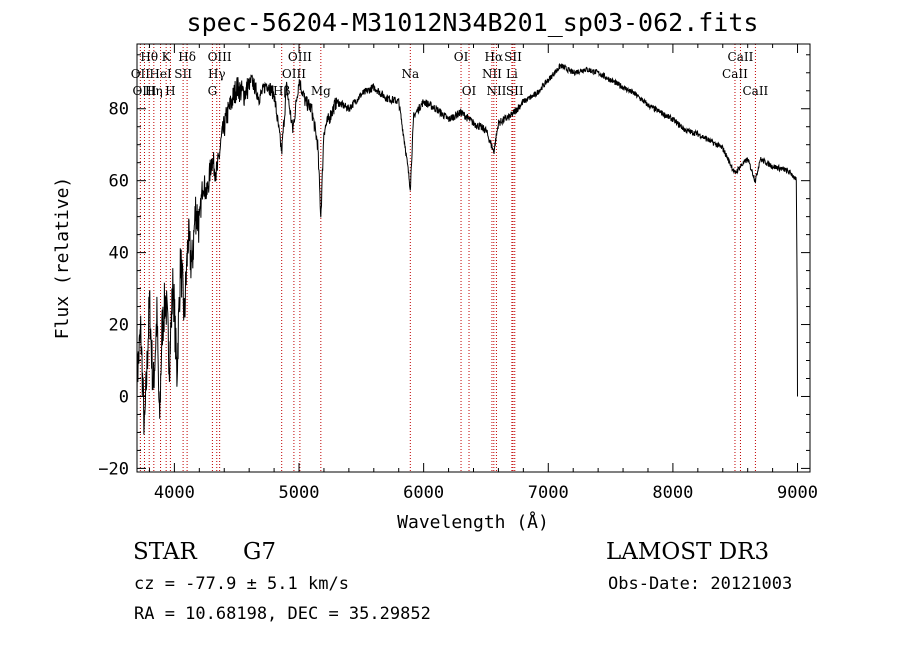  Describe the element at coordinates (119, 182) in the screenshot. I see `y-tick-label: 60` at that location.